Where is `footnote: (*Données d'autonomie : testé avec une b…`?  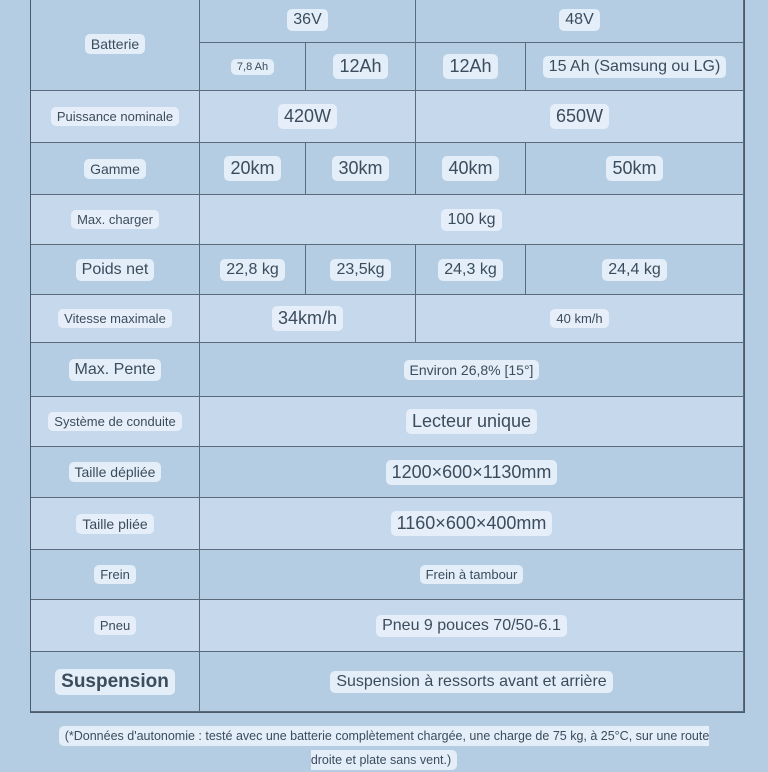
footnote: (*Données d'autonomie : testé avec une b… is located at coordinates (384, 748).